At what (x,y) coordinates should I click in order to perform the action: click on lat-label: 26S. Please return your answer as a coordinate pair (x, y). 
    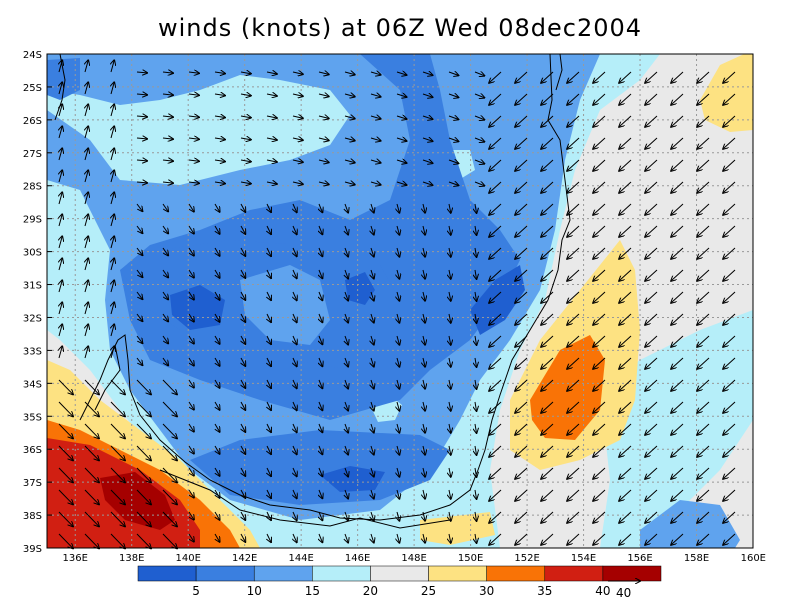
    Looking at the image, I should click on (32, 121).